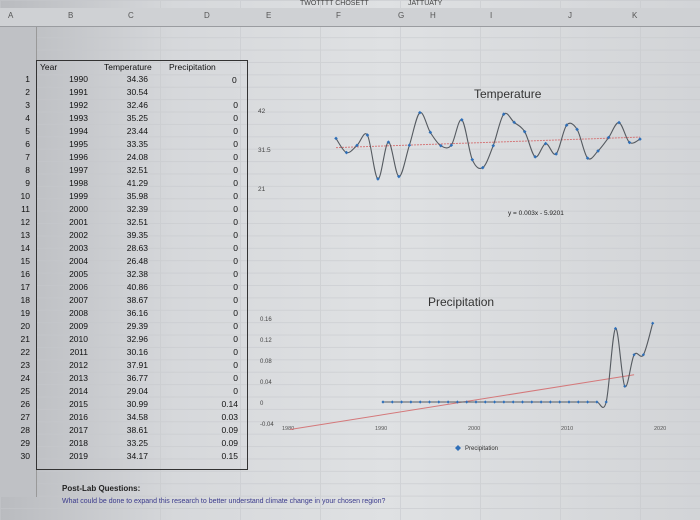  I want to click on temperature-cell: 33.35, so click(137, 144).